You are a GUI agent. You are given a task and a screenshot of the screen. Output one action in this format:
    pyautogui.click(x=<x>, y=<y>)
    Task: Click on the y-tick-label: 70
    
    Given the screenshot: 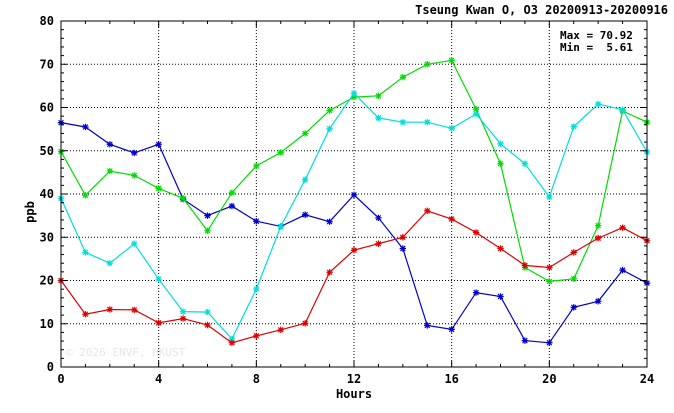 What is the action you would take?
    pyautogui.click(x=47, y=64)
    